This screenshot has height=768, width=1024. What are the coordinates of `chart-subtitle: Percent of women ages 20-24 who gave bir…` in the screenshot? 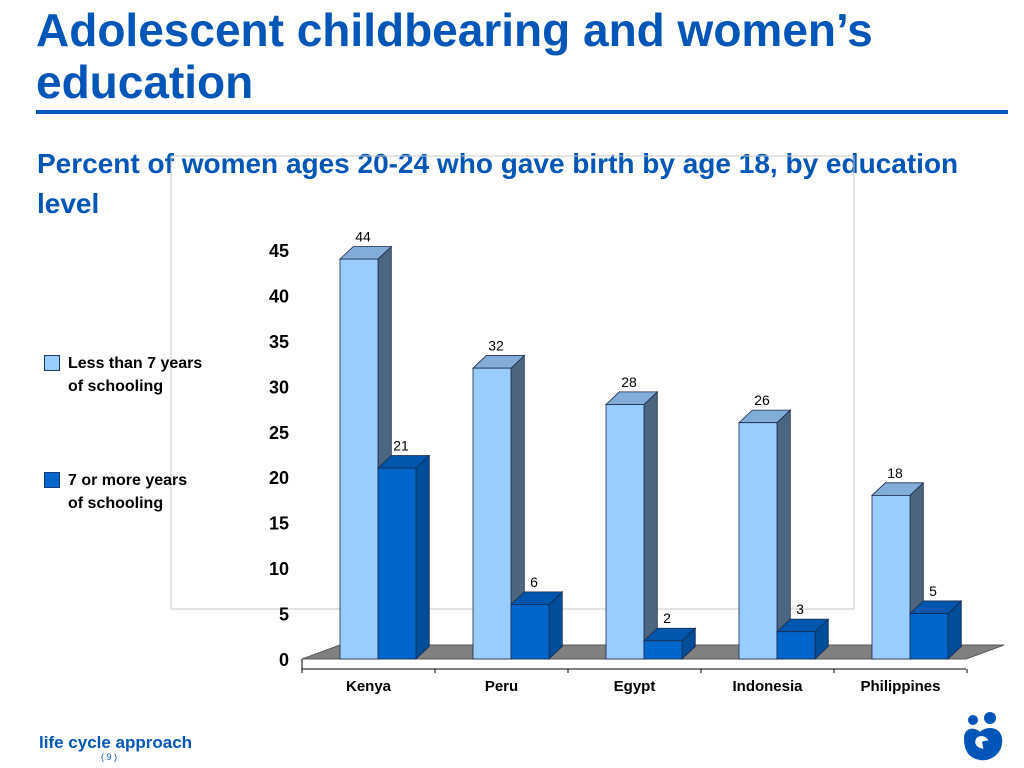 It's located at (498, 183).